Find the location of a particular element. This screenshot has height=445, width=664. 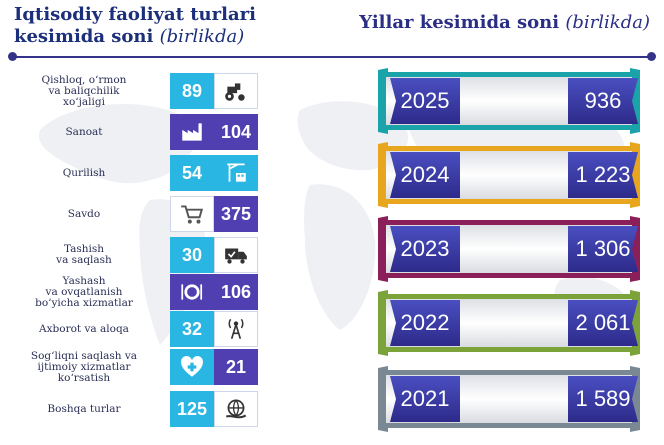

year-band: 2023 1 306 is located at coordinates (509, 249).